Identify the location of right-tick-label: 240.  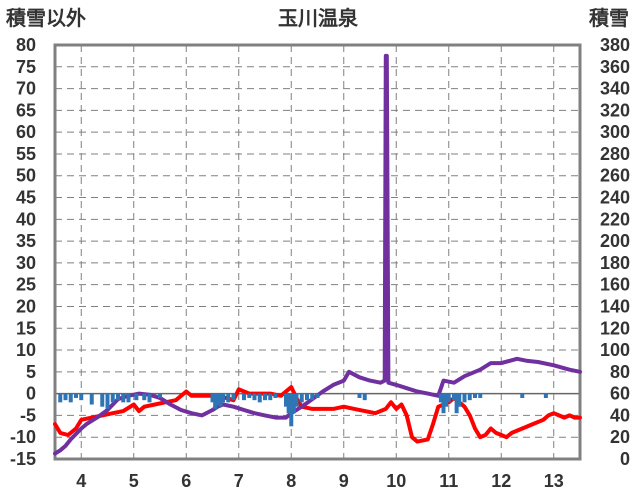
(615, 198).